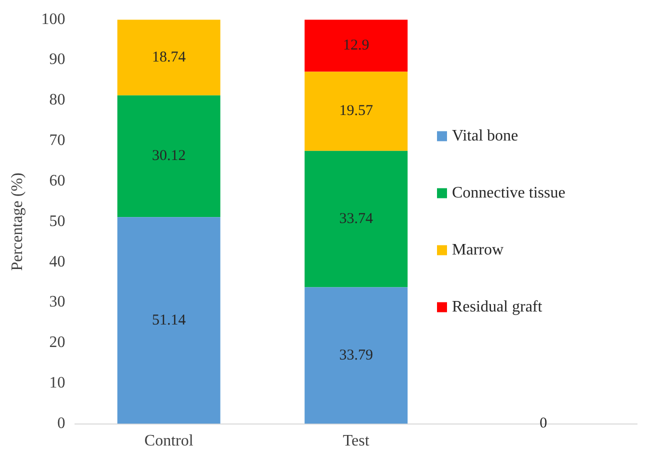 This screenshot has width=657, height=463. What do you see at coordinates (53, 19) in the screenshot?
I see `y-tick-label: 100` at bounding box center [53, 19].